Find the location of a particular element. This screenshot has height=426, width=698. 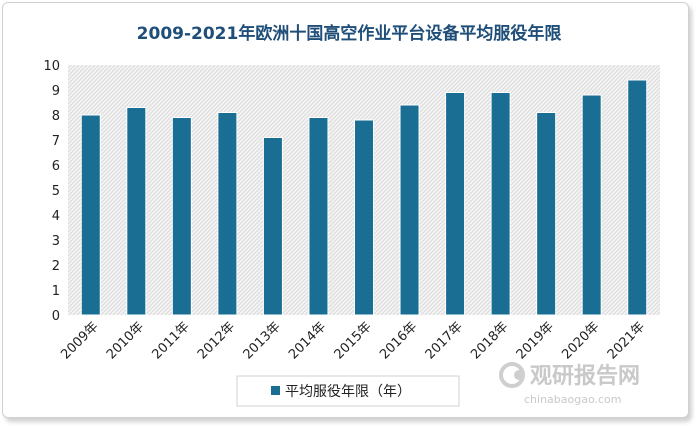

x-tick-label: 2014年 is located at coordinates (307, 340).